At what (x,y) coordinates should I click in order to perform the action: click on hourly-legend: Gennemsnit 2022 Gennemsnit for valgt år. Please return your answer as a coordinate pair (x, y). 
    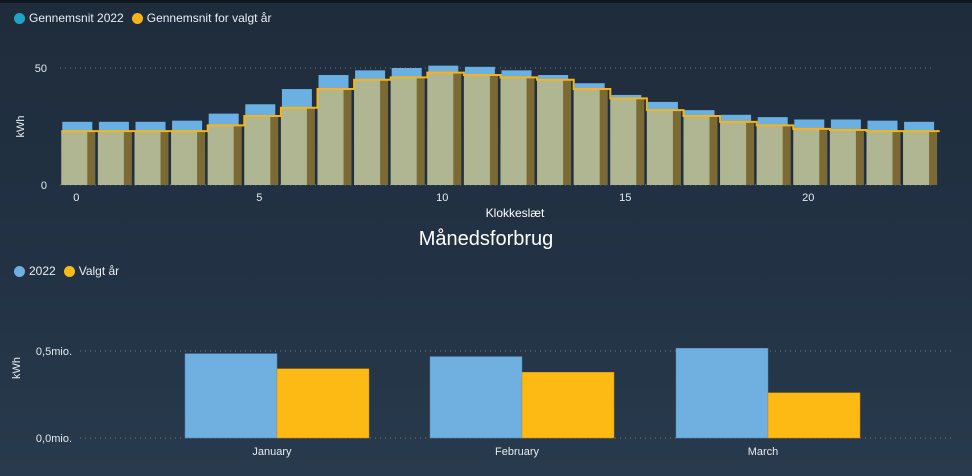
    Looking at the image, I should click on (142, 18).